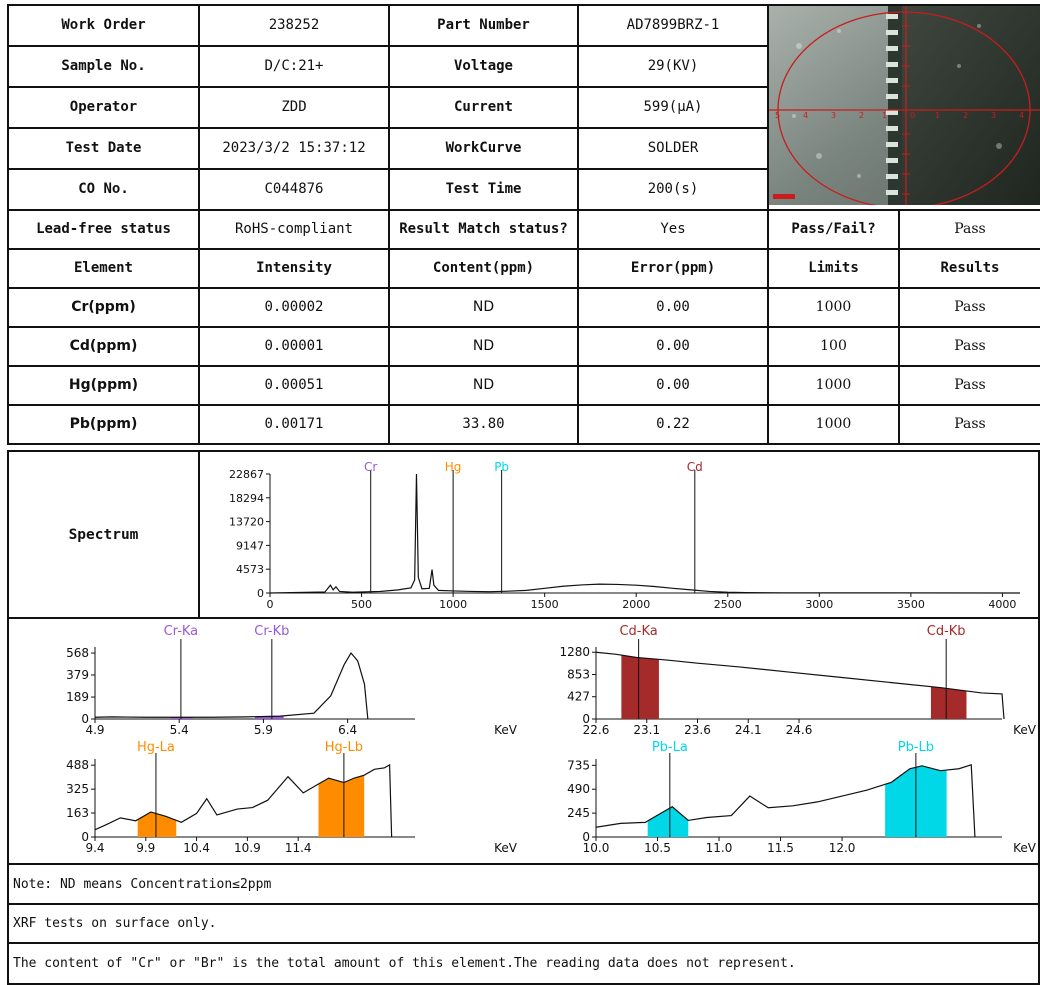 This screenshot has width=1040, height=985. Describe the element at coordinates (501, 467) in the screenshot. I see `peak-marker-label: Pb` at that location.